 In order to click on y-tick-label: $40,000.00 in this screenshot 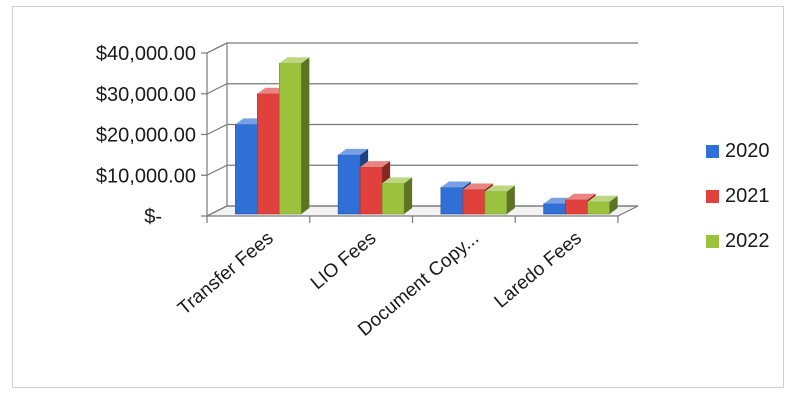, I will do `click(146, 54)`.